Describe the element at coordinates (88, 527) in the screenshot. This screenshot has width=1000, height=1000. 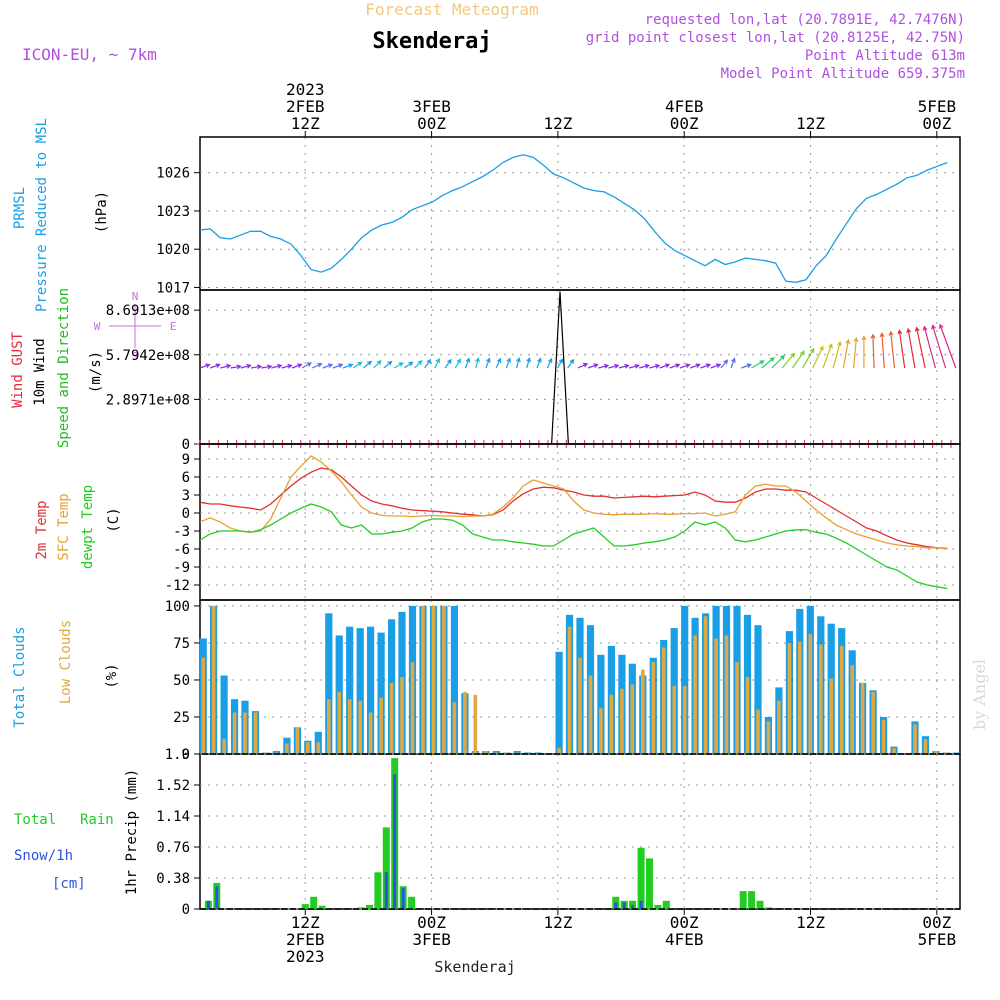
I see `temp-label-dewpt: dewpt Temp` at that location.